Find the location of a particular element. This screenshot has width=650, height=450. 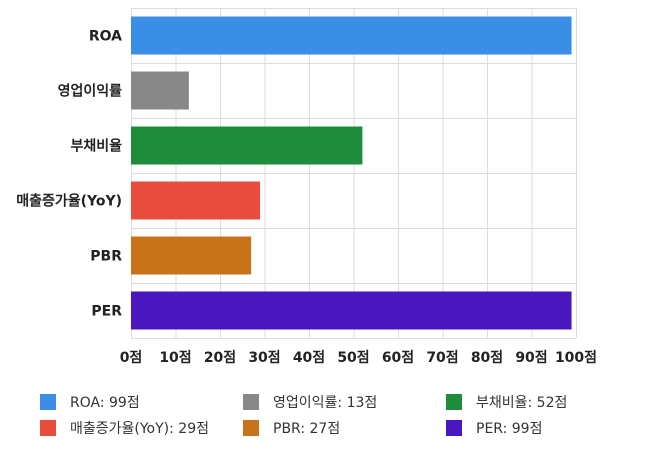

legend-item-operating-margin: 영업이익률: 13점 is located at coordinates (310, 402).